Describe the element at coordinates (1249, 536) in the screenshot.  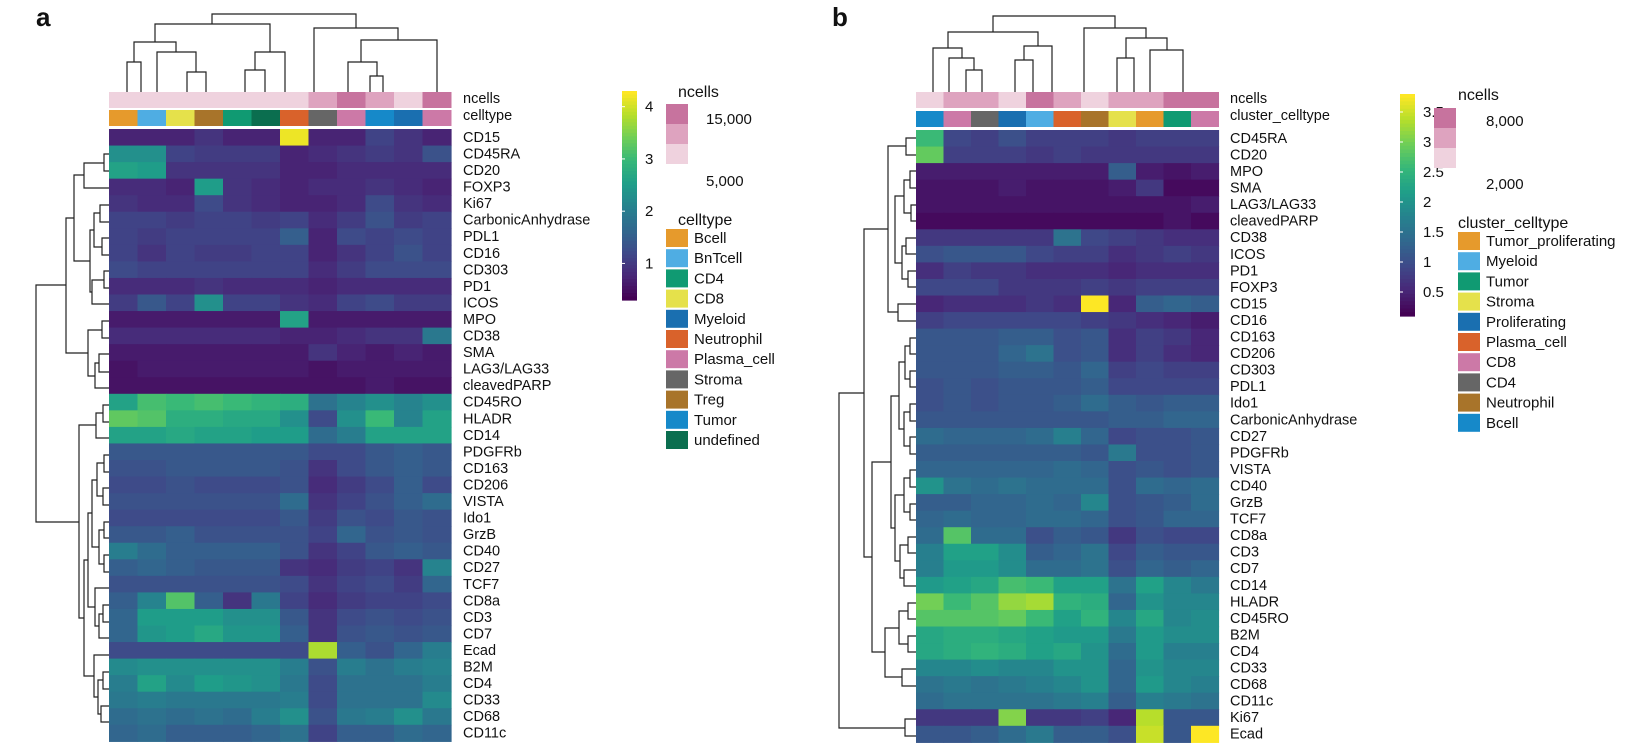
I see `row-label: CD8a` at that location.